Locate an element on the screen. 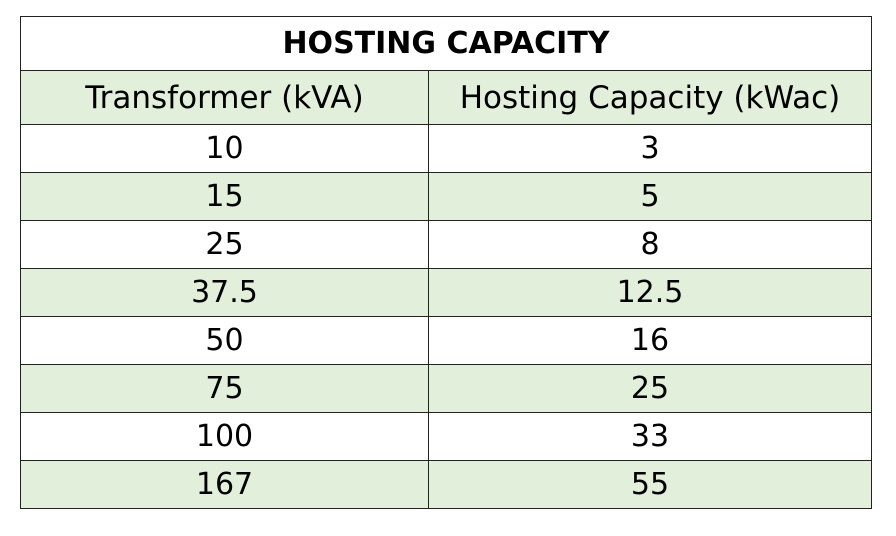 The image size is (896, 536). table-row: 25 8 is located at coordinates (446, 244).